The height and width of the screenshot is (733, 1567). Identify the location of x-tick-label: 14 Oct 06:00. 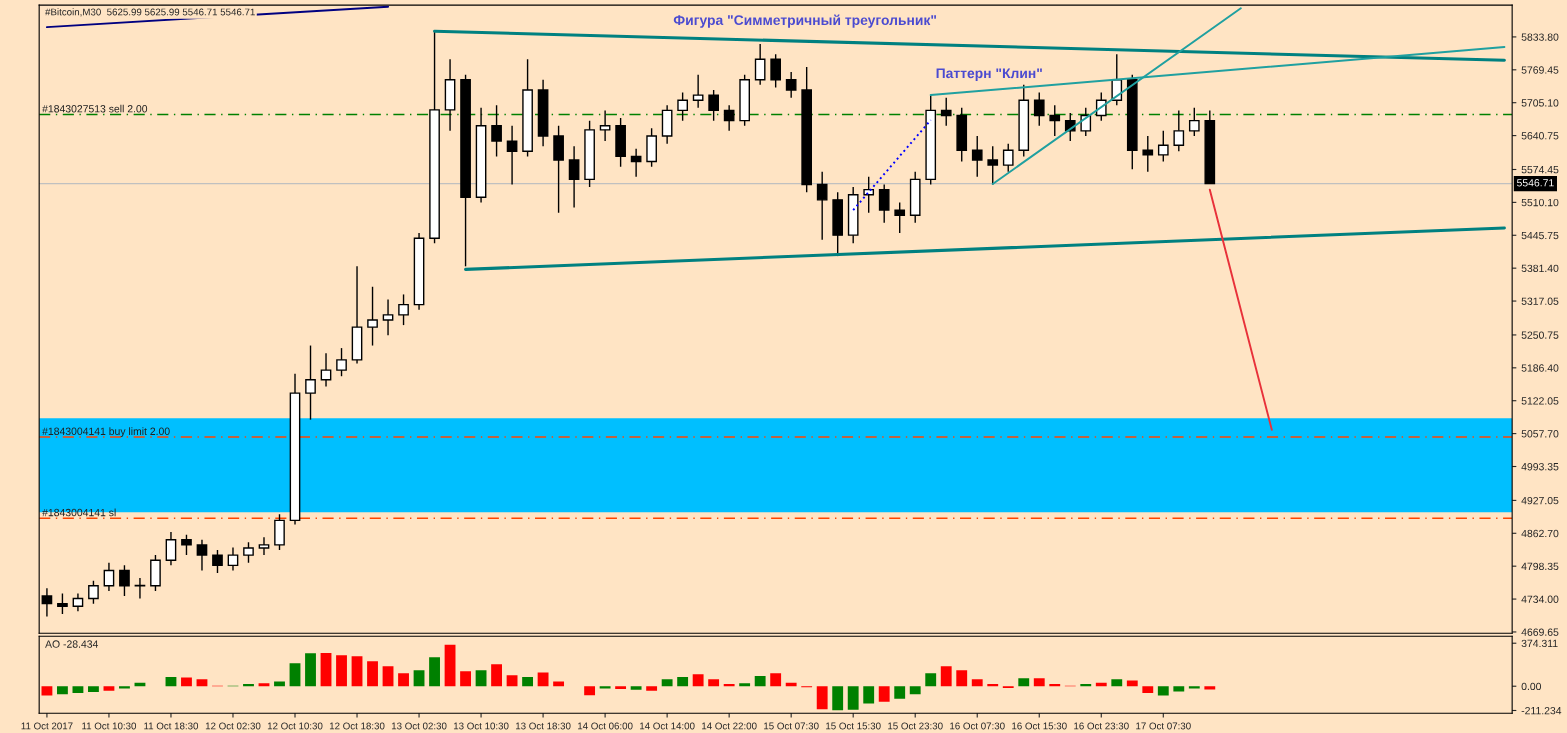
(605, 726).